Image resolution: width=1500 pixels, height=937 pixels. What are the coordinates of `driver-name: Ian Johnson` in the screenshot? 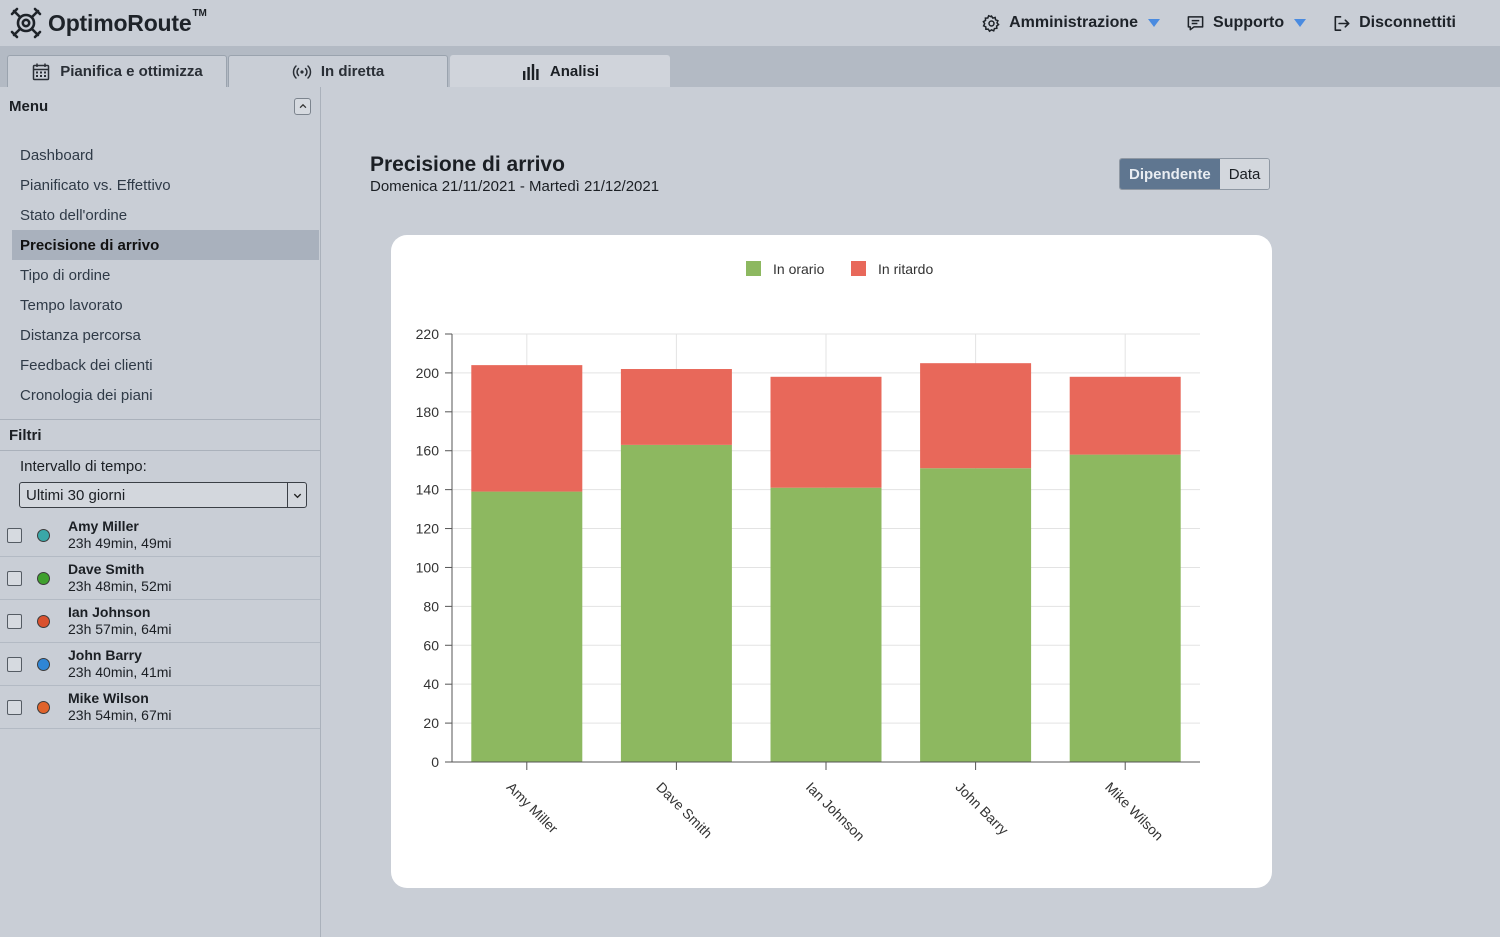 It's located at (109, 612).